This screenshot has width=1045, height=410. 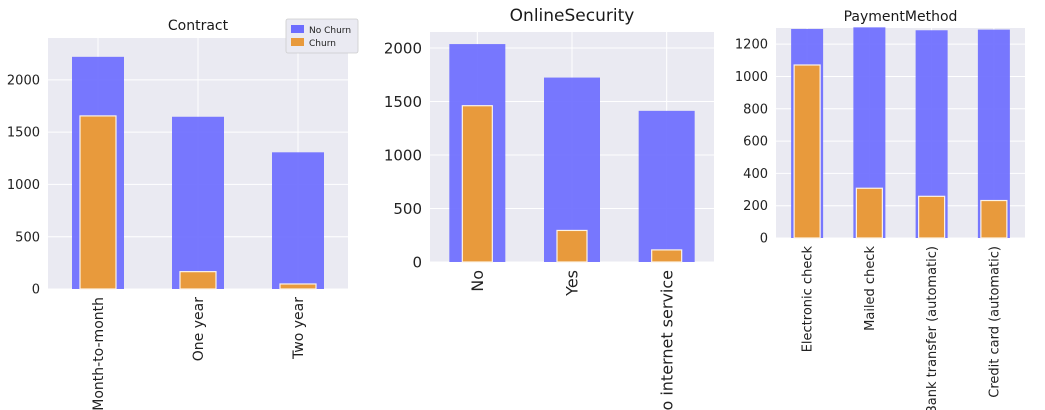 What do you see at coordinates (808, 299) in the screenshot?
I see `x-tick-label: Electronic check` at bounding box center [808, 299].